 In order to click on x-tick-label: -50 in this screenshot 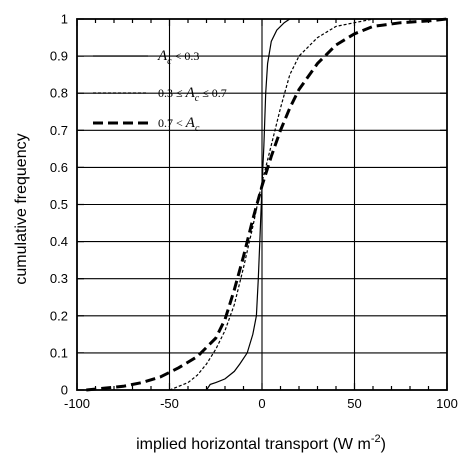, I will do `click(169, 403)`.